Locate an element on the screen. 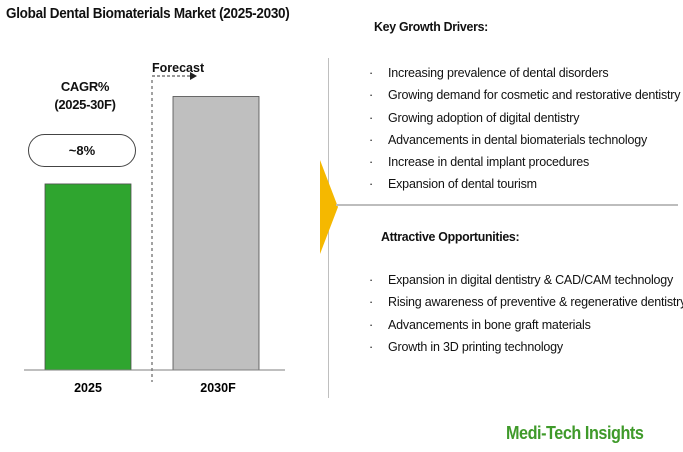  section-divider is located at coordinates (507, 205).